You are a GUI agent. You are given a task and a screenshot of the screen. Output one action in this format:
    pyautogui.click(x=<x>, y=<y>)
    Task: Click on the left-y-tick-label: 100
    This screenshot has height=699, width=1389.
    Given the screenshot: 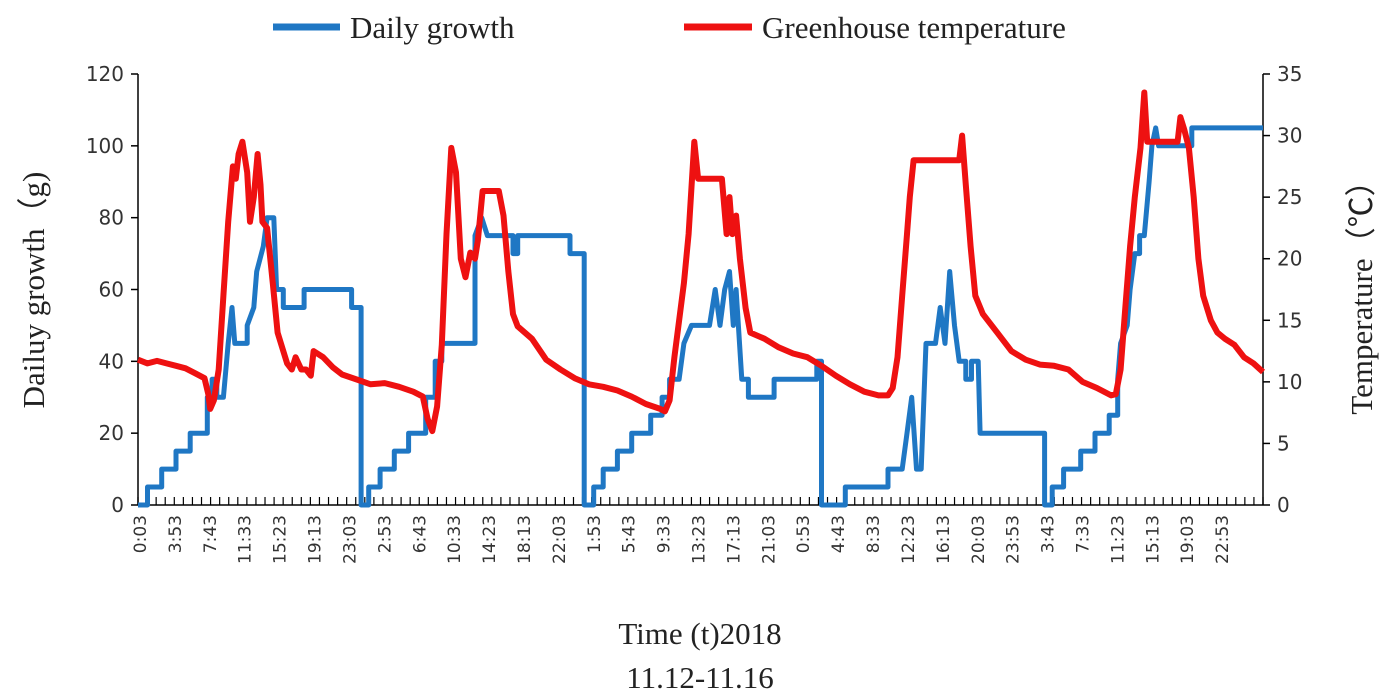 What is the action you would take?
    pyautogui.click(x=105, y=146)
    